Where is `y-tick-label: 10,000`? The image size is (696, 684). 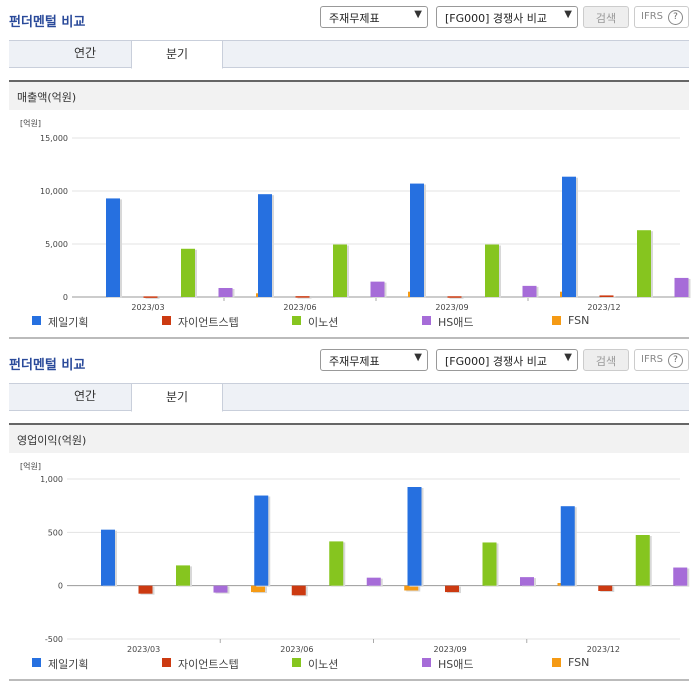
y-tick-label: 10,000 is located at coordinates (54, 191).